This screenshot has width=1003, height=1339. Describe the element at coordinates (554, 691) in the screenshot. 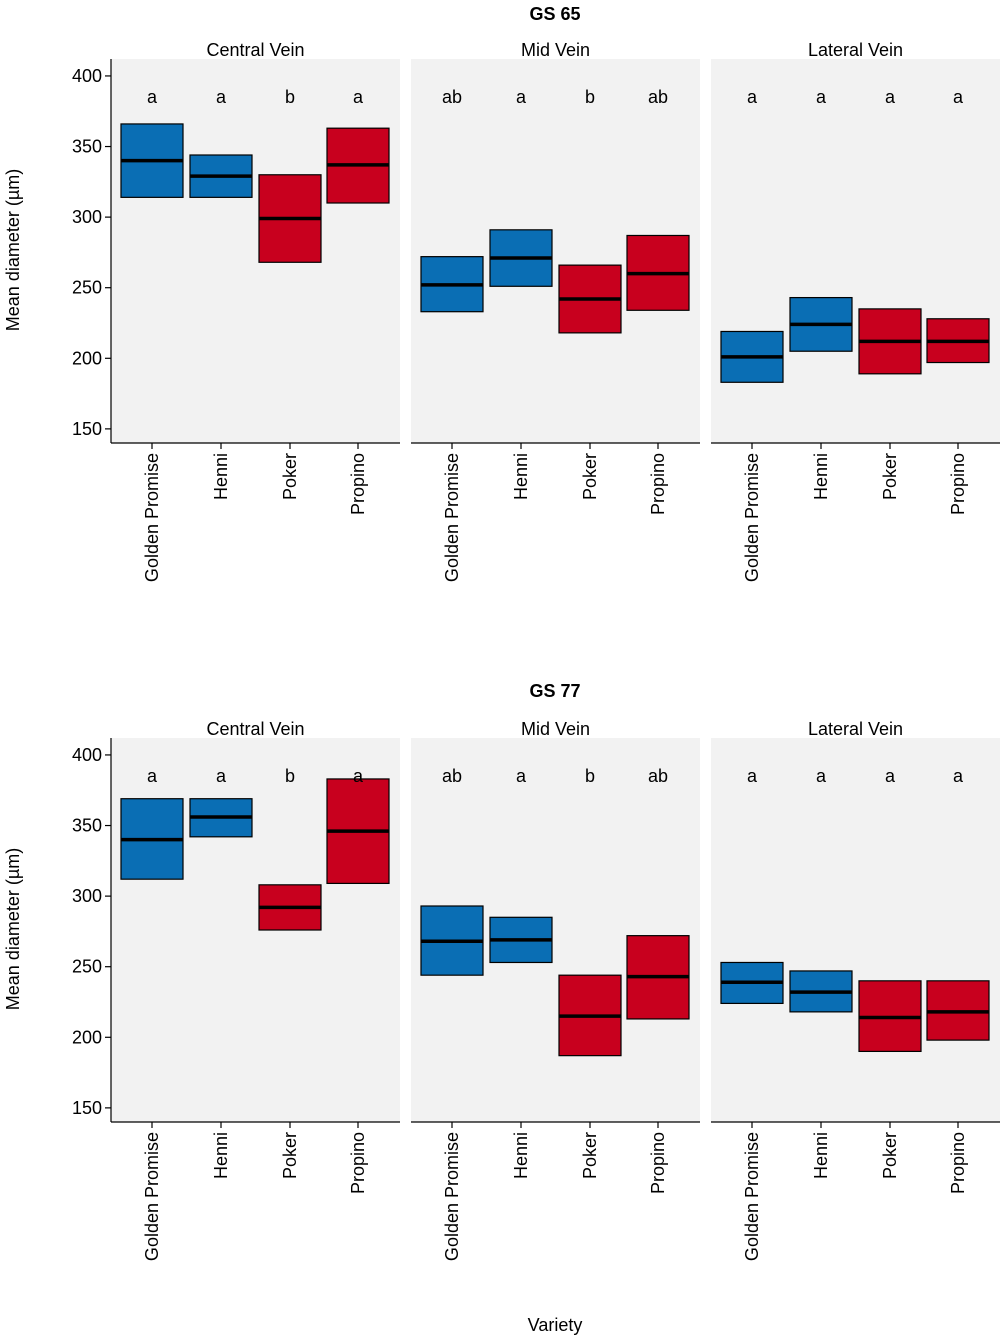

I see `group-title: GS 77` at that location.